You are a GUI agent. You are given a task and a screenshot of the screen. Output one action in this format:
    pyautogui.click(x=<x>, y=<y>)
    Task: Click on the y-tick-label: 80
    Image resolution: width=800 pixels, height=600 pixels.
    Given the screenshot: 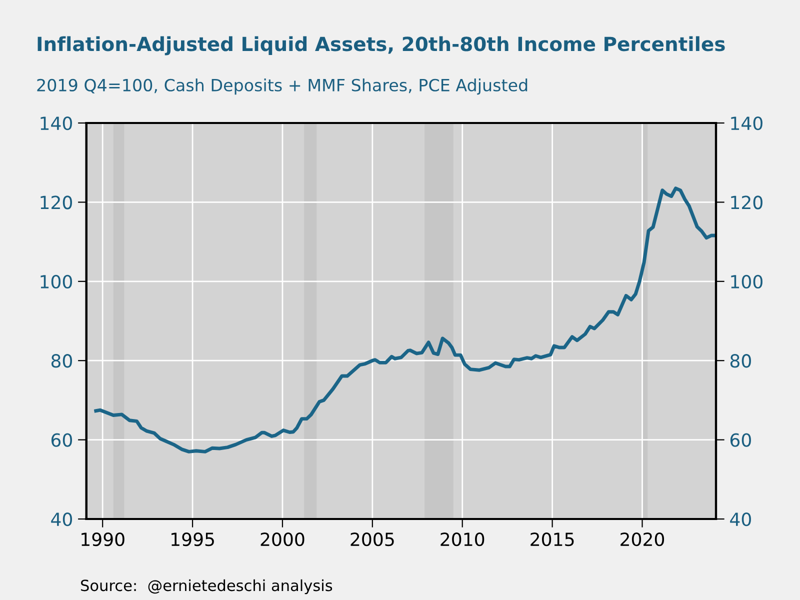 What is the action you would take?
    pyautogui.click(x=61, y=361)
    